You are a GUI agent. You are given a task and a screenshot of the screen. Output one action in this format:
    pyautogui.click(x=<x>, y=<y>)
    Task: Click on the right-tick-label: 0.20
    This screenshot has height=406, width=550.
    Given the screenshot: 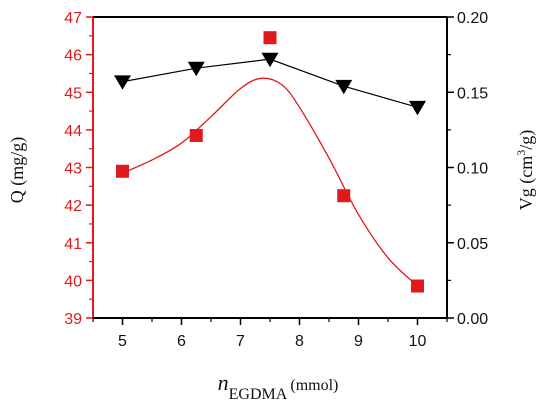 What is the action you would take?
    pyautogui.click(x=472, y=18)
    